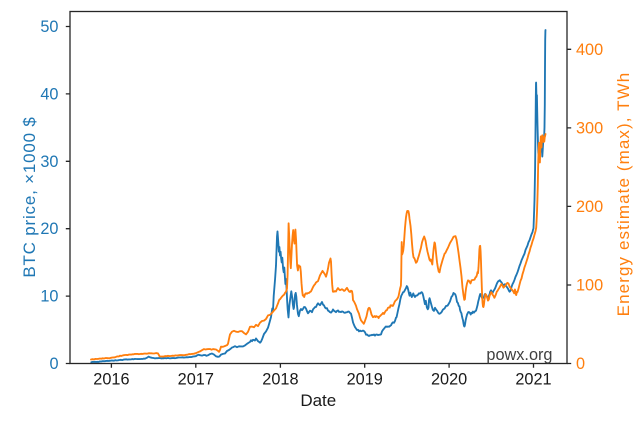 Image resolution: width=640 pixels, height=426 pixels. I want to click on svg-text: 40, so click(49, 94).